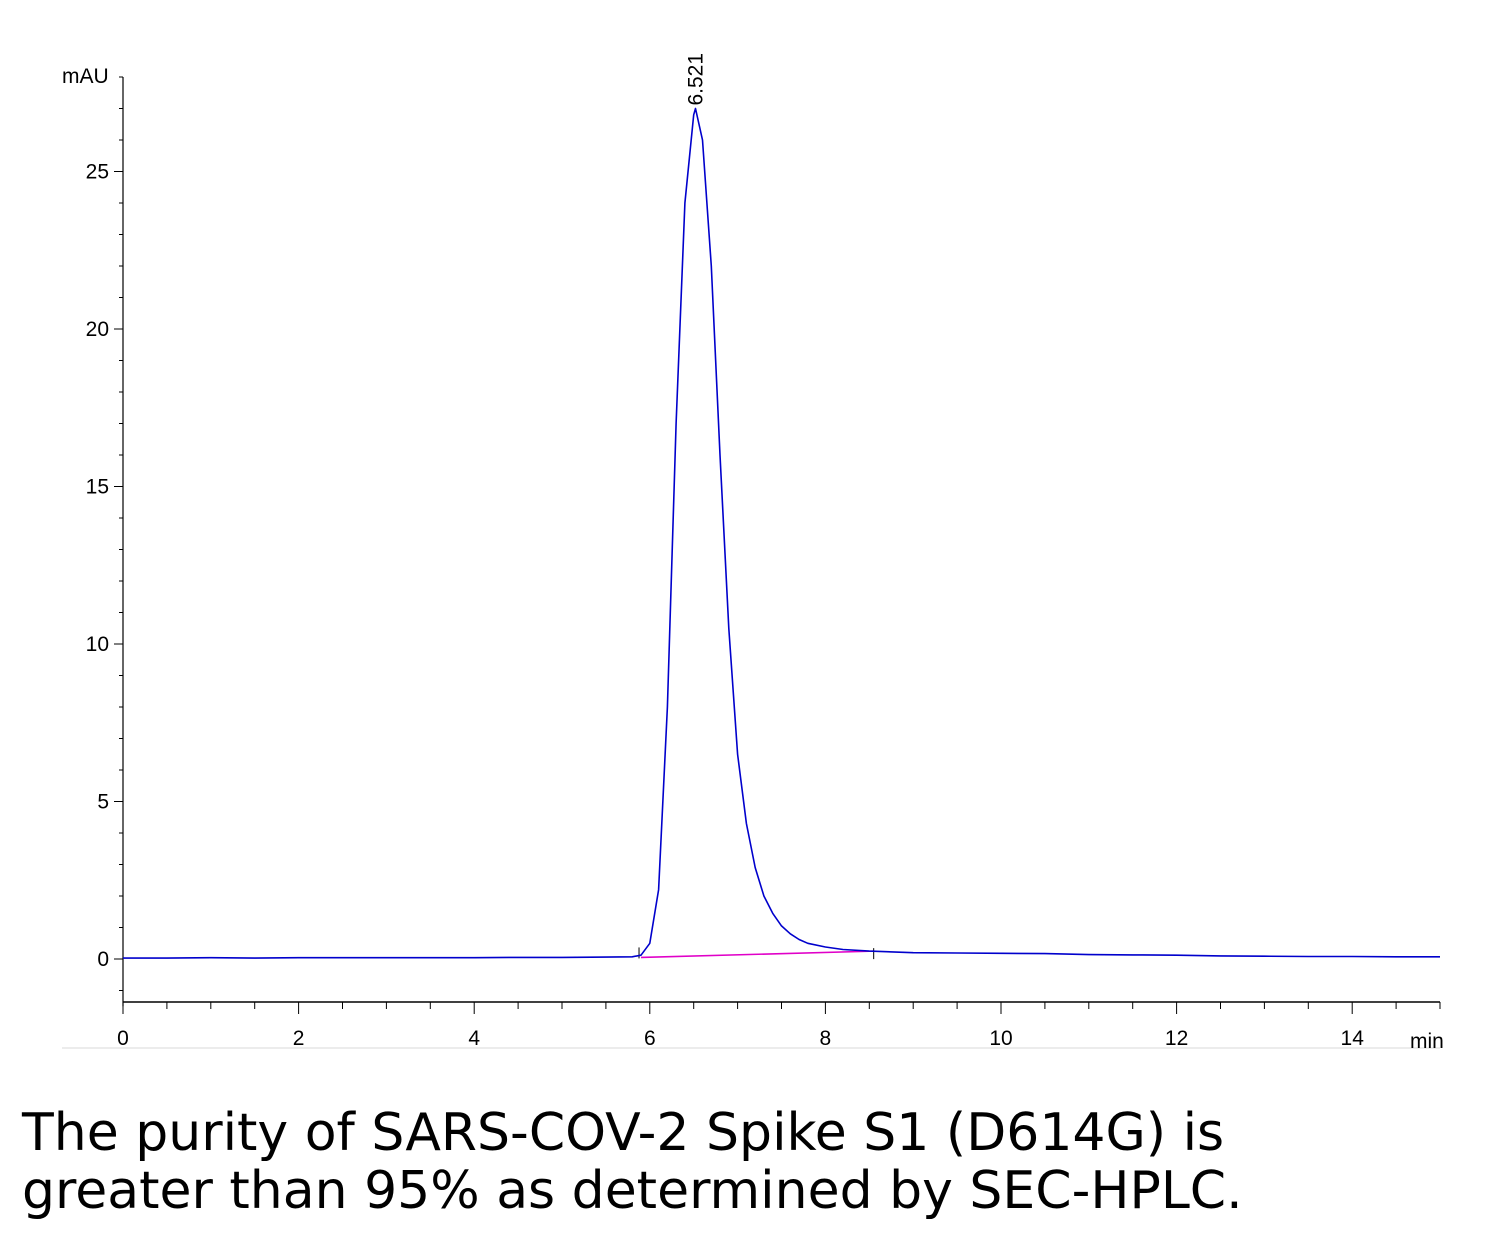 The height and width of the screenshot is (1252, 1500). Describe the element at coordinates (757, 954) in the screenshot. I see `integration-baseline` at that location.